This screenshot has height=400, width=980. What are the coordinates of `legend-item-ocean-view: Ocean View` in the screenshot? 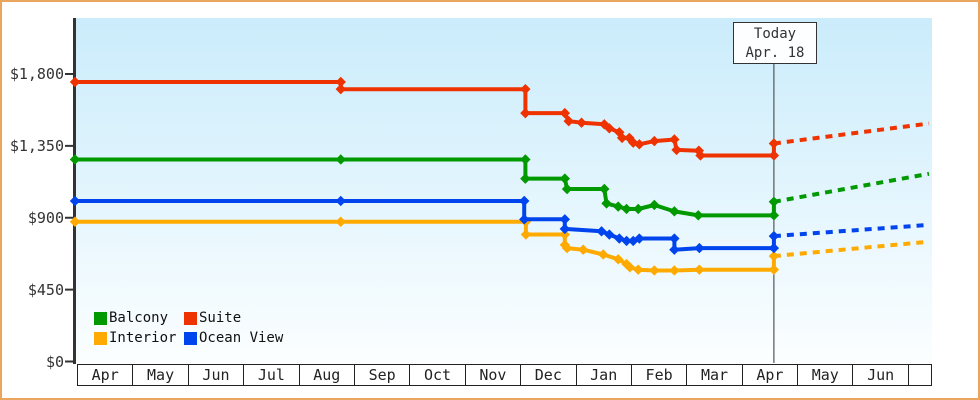 It's located at (233, 338).